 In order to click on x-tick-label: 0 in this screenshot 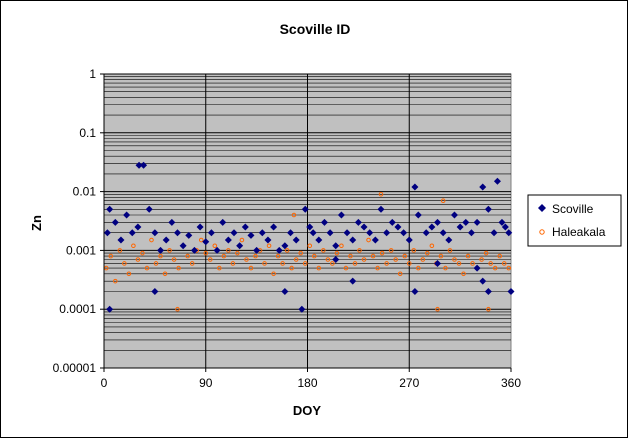, I will do `click(104, 383)`.